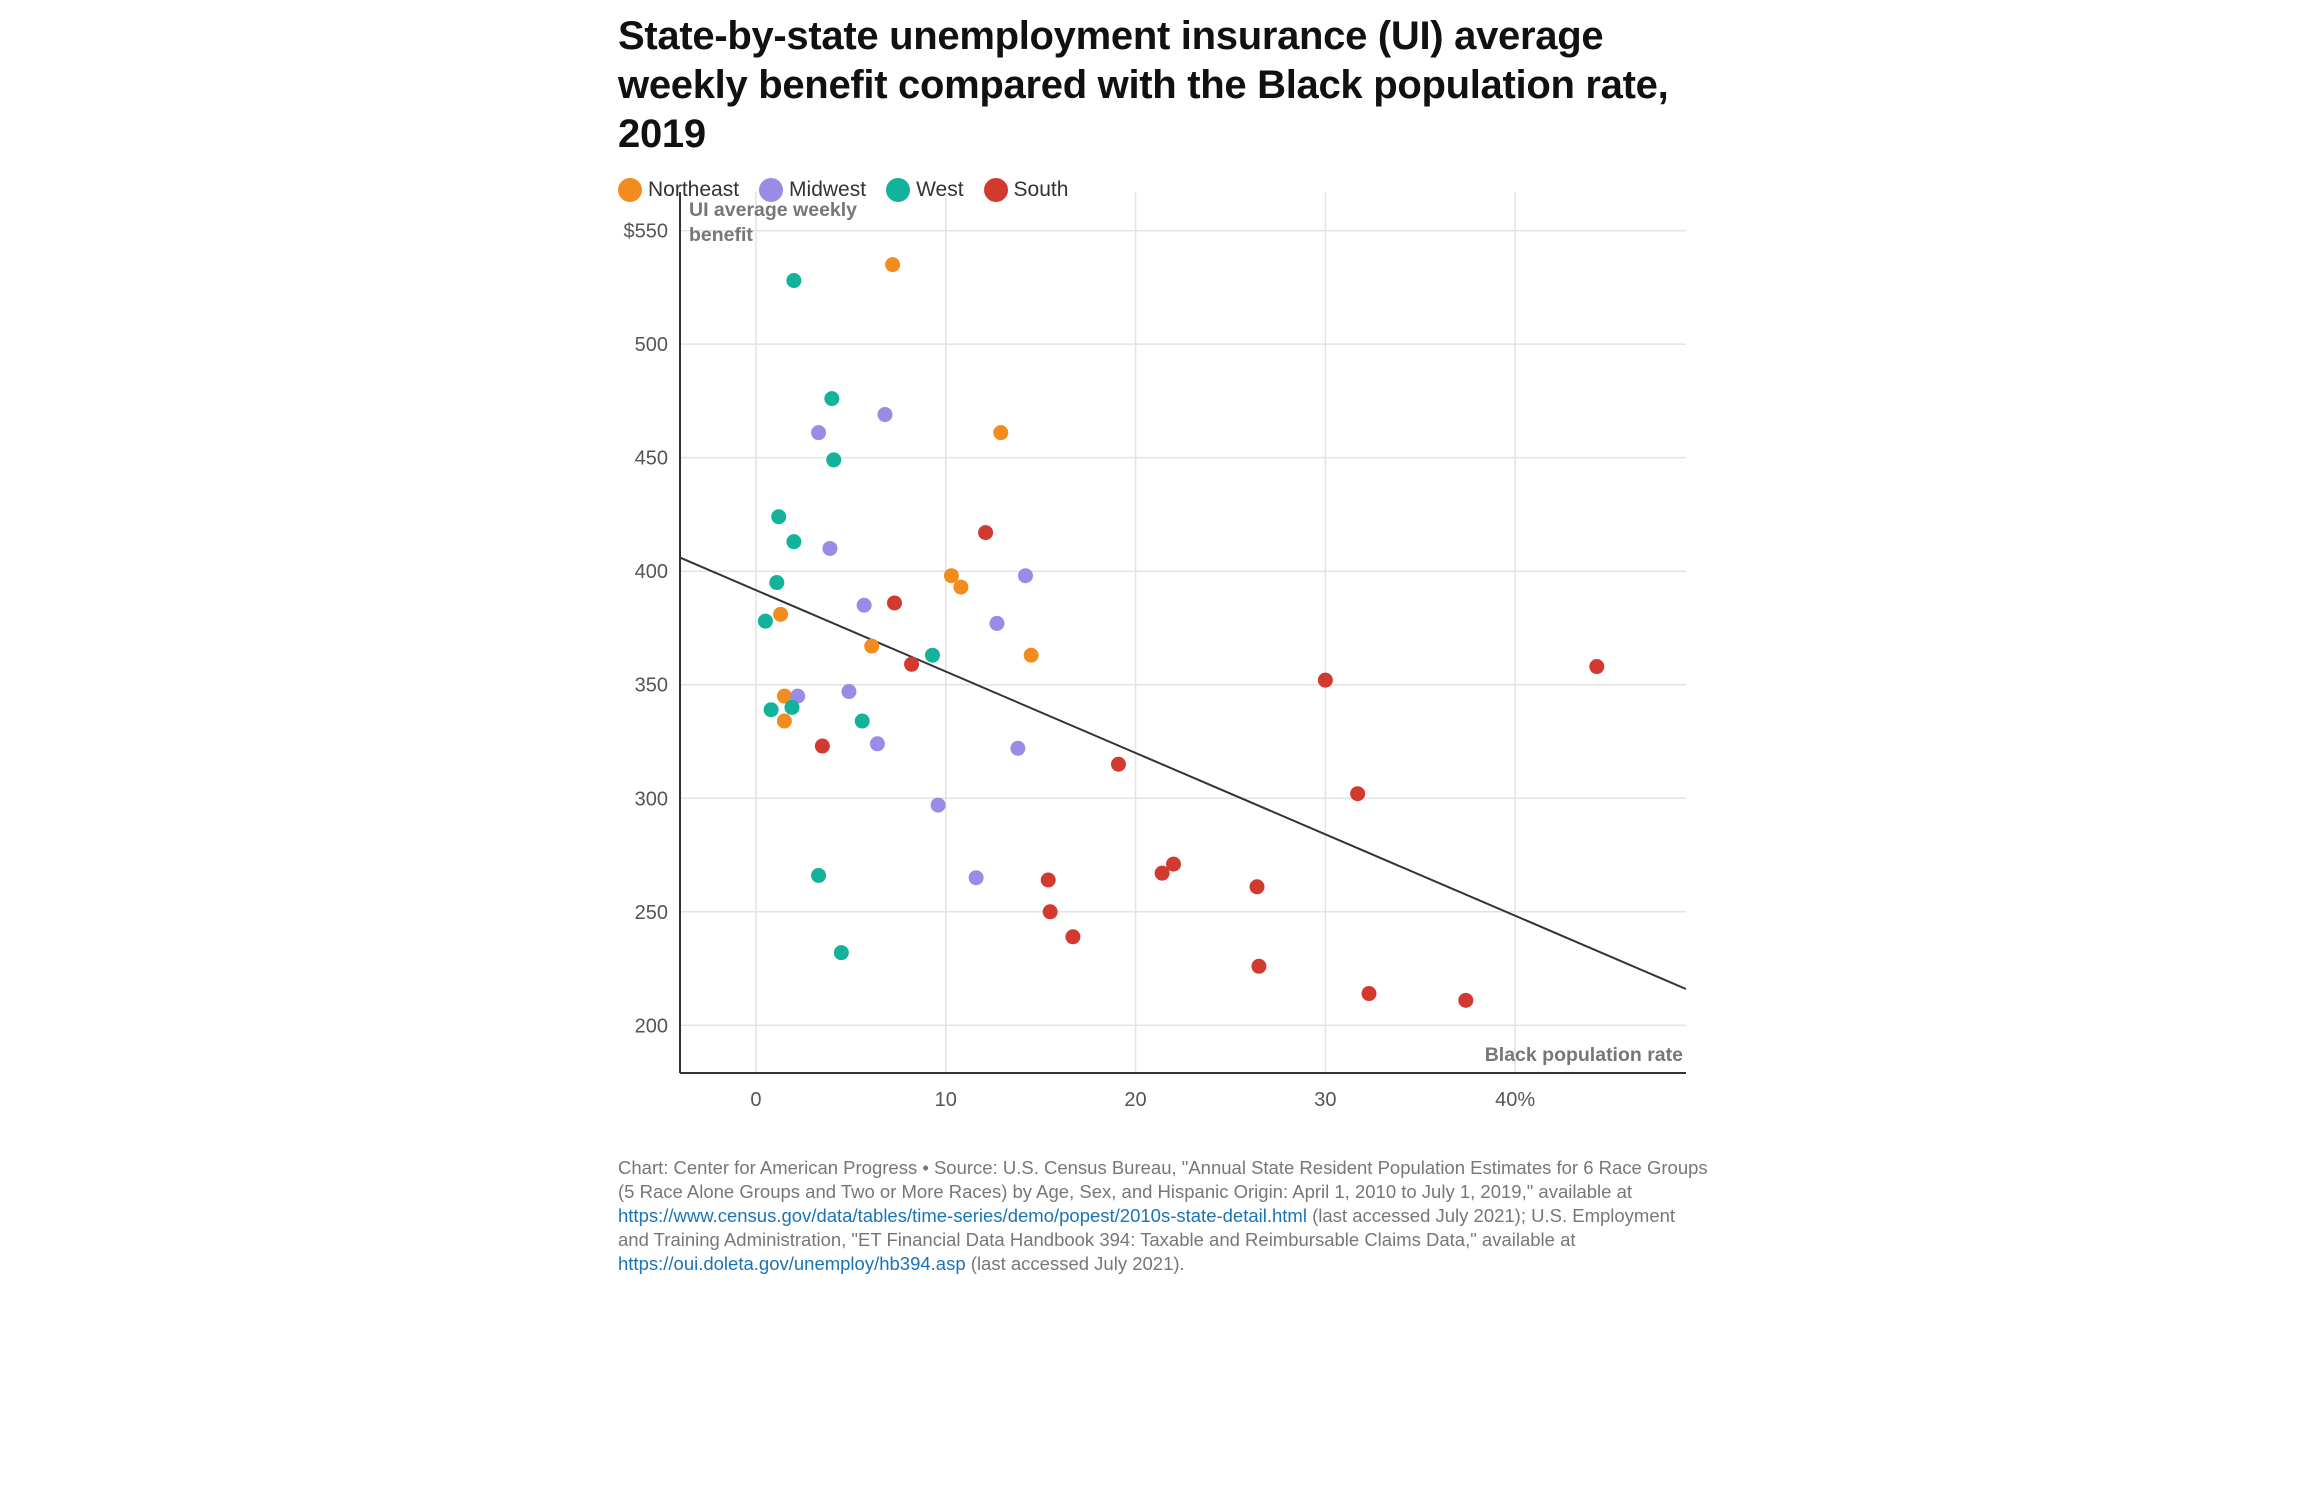  What do you see at coordinates (1325, 1100) in the screenshot?
I see `x-tick-label: 30` at bounding box center [1325, 1100].